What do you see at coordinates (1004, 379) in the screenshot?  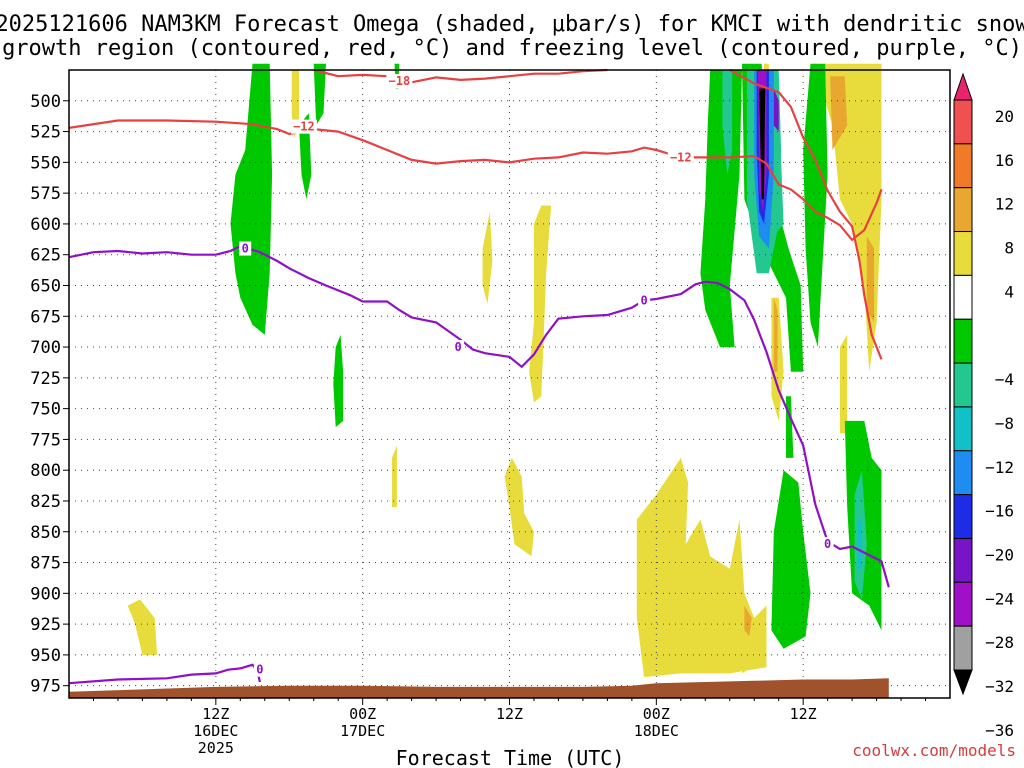 I see `colorbar-label: −4` at bounding box center [1004, 379].